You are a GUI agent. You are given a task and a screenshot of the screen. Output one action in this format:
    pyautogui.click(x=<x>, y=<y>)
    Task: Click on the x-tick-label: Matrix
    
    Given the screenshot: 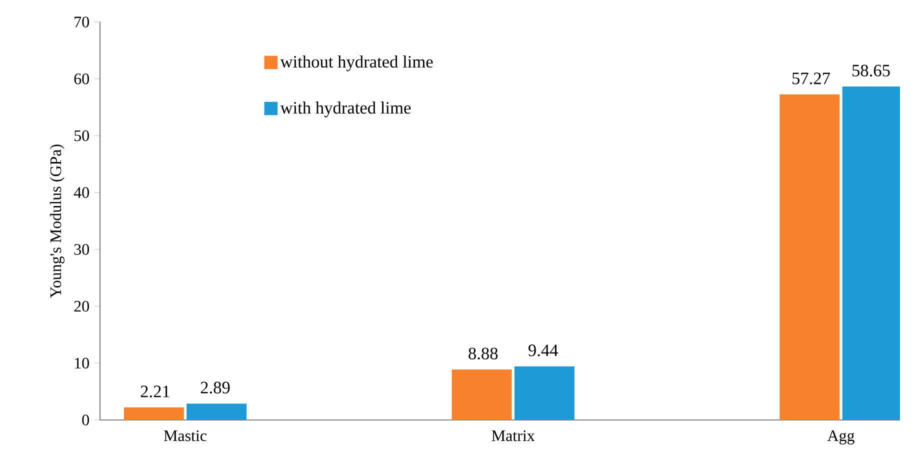 What is the action you would take?
    pyautogui.click(x=513, y=436)
    